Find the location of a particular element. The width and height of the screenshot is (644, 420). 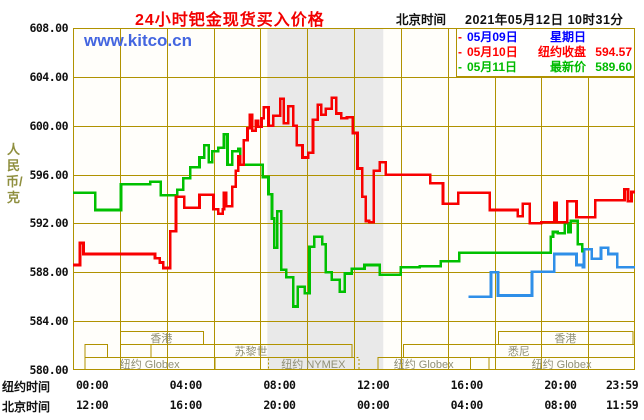

legend-value: 589.60 is located at coordinates (613, 66).